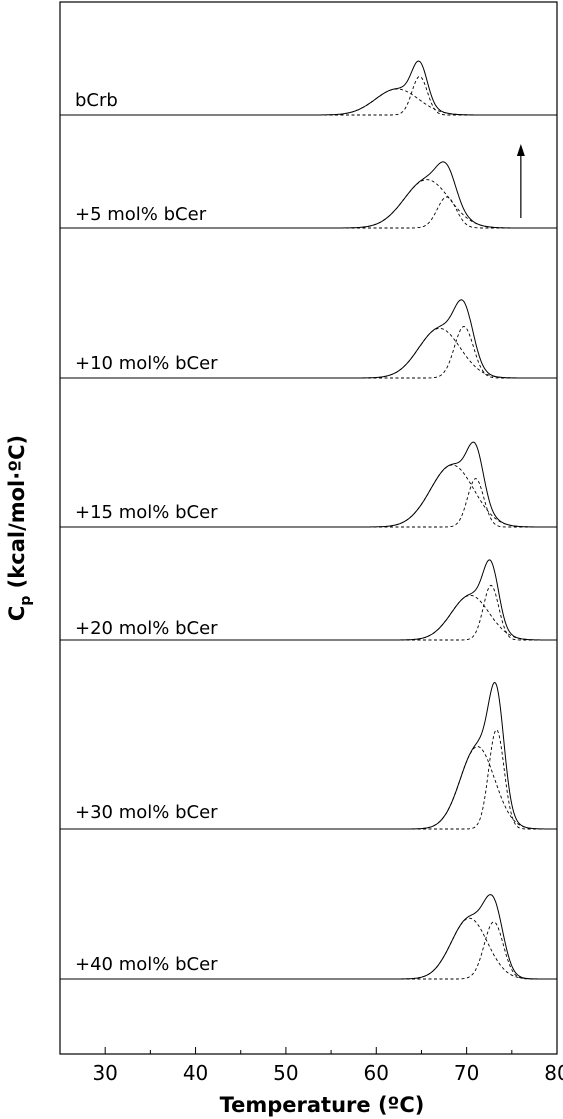 The image size is (563, 1119). Describe the element at coordinates (285, 1073) in the screenshot. I see `x-tick-label: 50` at that location.